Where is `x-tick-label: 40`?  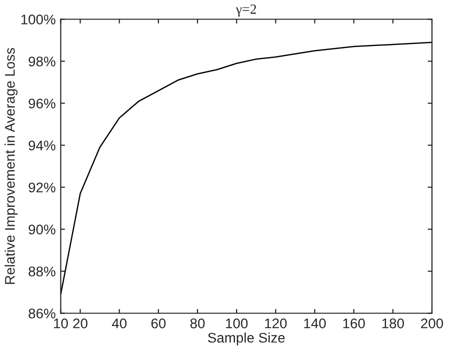
x-tick-label: 40 is located at coordinates (119, 323).